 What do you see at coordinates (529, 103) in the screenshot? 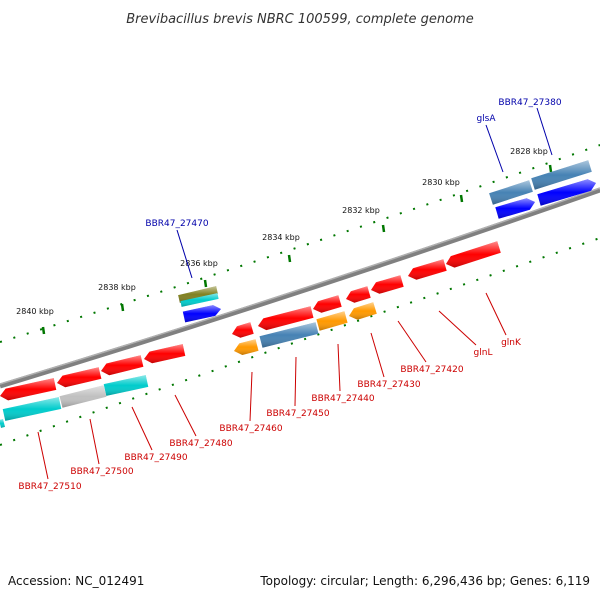
I see `gene-label: BBR47_27380` at bounding box center [529, 103].